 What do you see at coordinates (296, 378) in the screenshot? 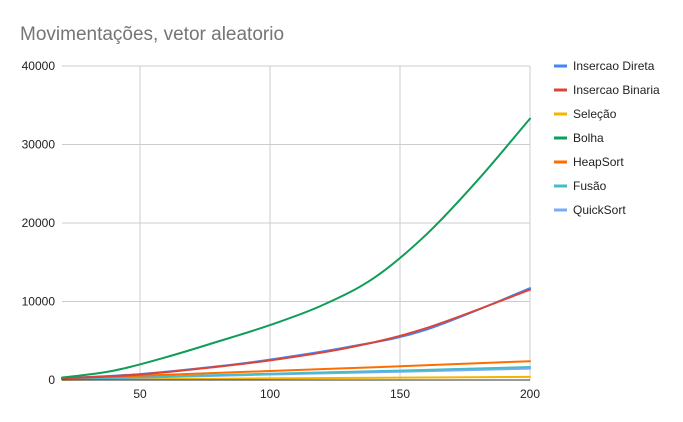
I see `series-line-selecao` at bounding box center [296, 378].